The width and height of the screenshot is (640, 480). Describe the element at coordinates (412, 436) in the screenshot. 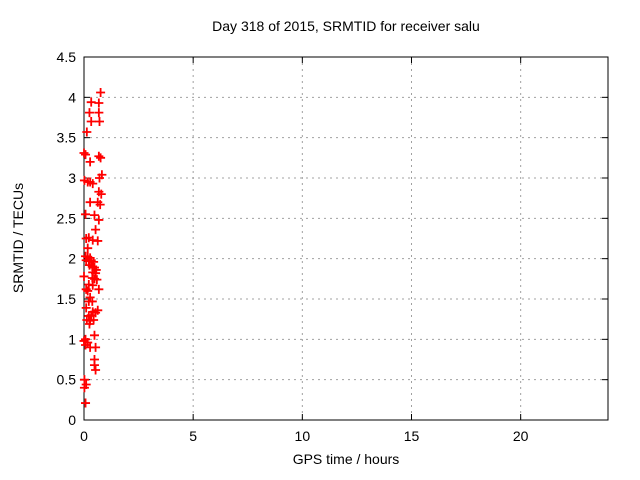

I see `x-tick-label: 15` at that location.